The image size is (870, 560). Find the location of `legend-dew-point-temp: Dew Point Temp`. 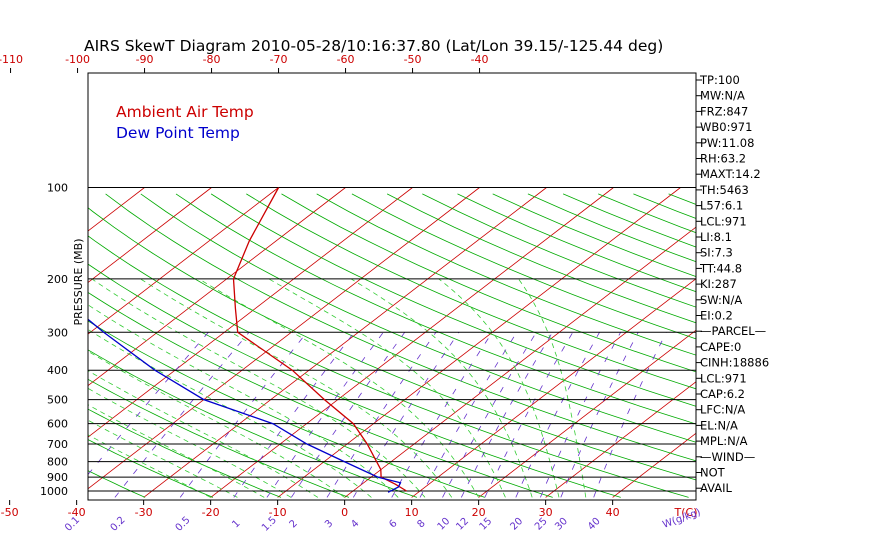

legend-dew-point-temp: Dew Point Temp is located at coordinates (178, 133).